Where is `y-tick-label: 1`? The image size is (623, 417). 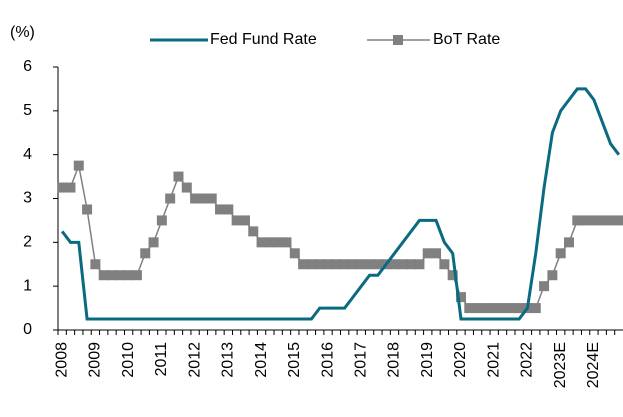
y-tick-label: 1 is located at coordinates (27, 285).